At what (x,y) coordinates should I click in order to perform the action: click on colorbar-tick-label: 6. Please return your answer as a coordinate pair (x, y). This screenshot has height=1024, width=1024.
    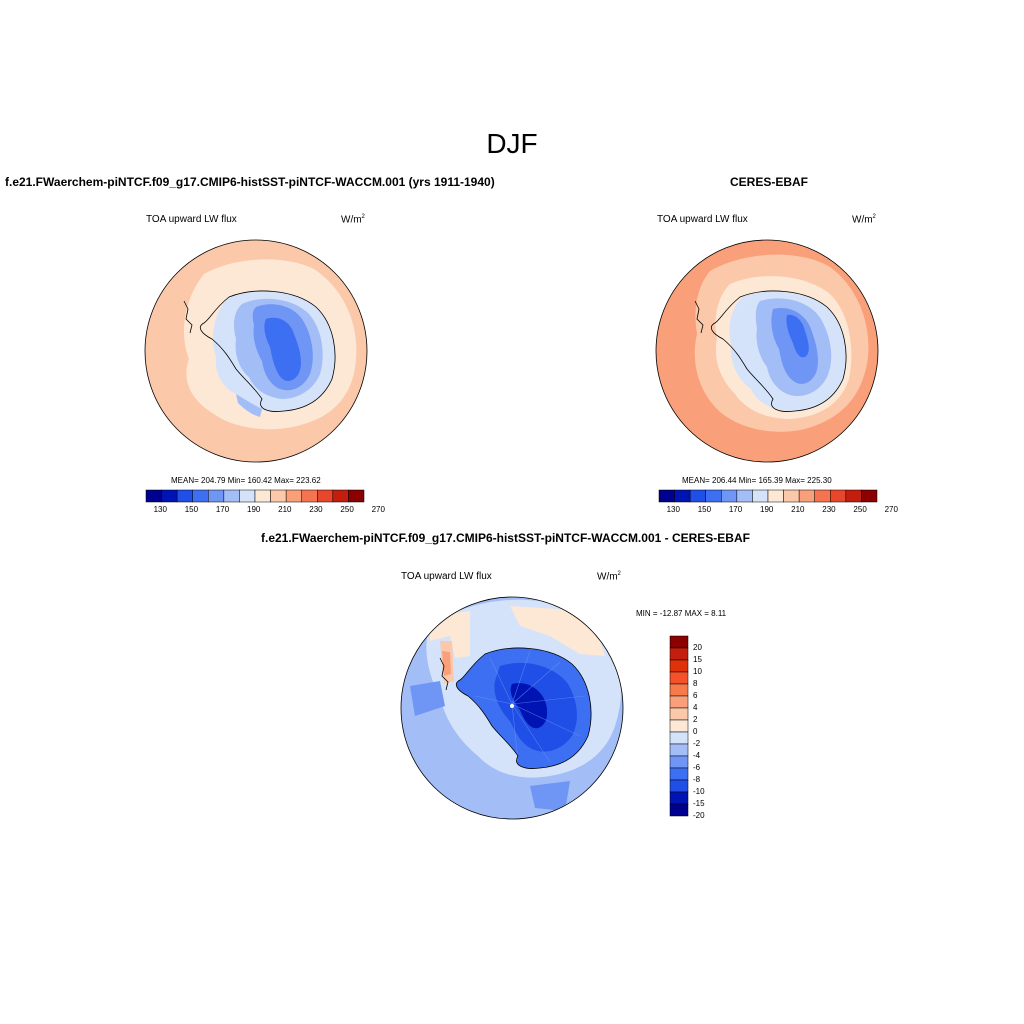
    Looking at the image, I should click on (695, 695).